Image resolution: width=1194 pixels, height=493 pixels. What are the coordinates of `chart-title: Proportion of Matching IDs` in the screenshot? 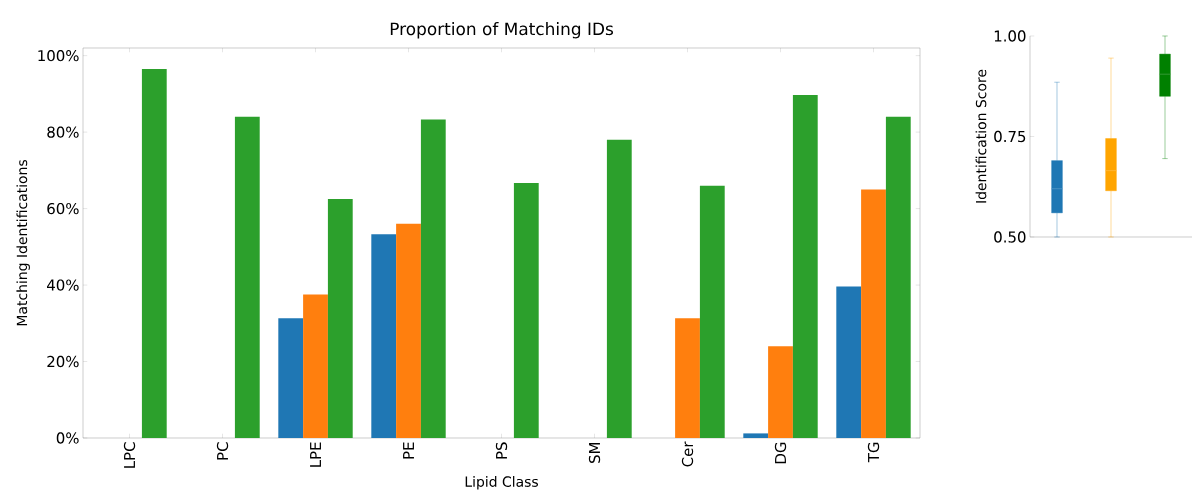 It's located at (502, 30).